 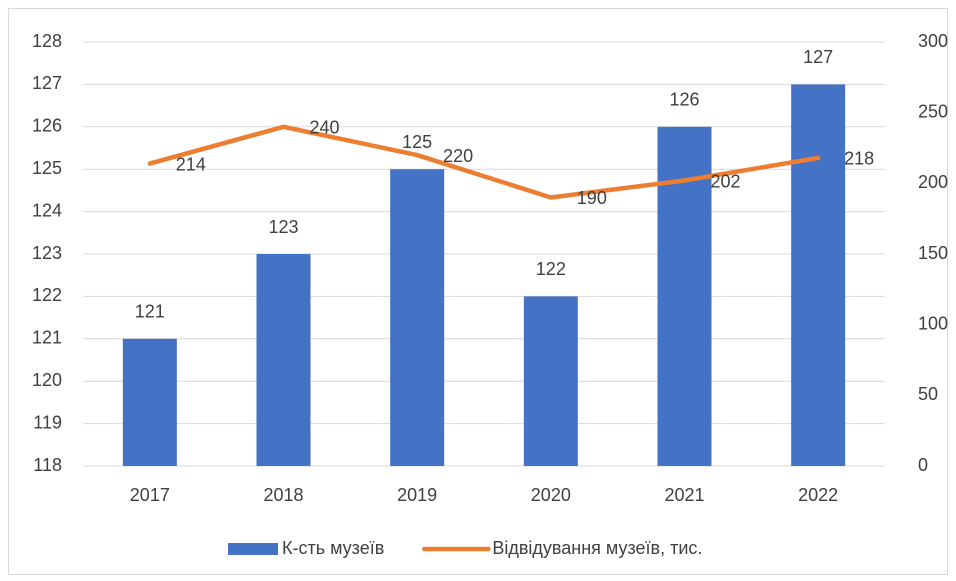 What do you see at coordinates (191, 164) in the screenshot?
I see `data-label: 214` at bounding box center [191, 164].